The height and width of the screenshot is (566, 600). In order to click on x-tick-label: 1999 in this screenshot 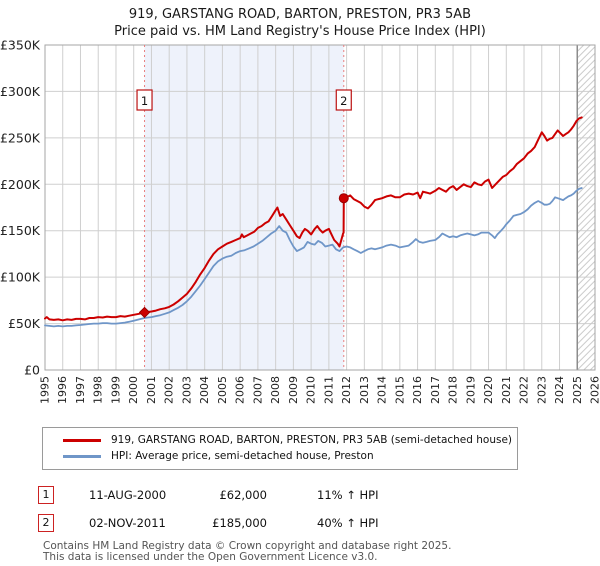, I will do `click(115, 390)`.